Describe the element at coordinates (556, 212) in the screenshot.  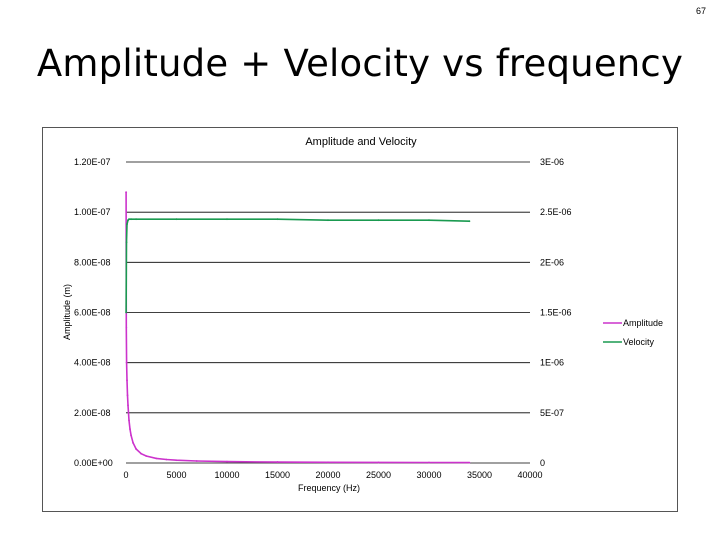
I see `y2-tick-label: 2.5E-06` at that location.